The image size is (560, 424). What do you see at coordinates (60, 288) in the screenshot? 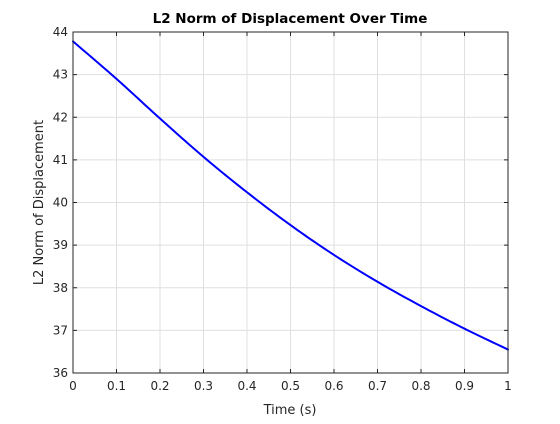
I see `y-tick-label: 38` at bounding box center [60, 288].